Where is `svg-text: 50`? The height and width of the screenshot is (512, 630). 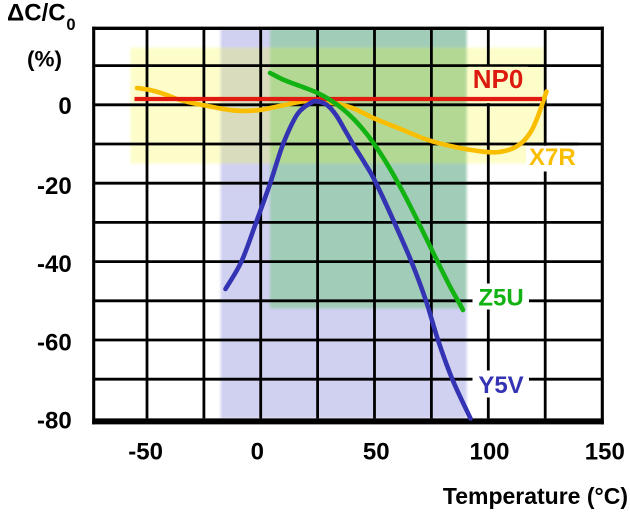
svg-text: 50 is located at coordinates (376, 452).